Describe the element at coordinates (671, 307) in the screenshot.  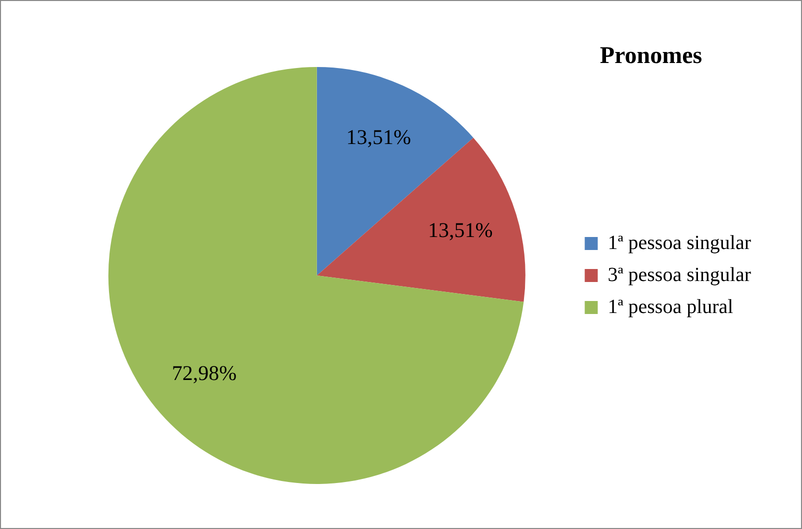
I see `legend-label: 1ª pessoa plural` at that location.